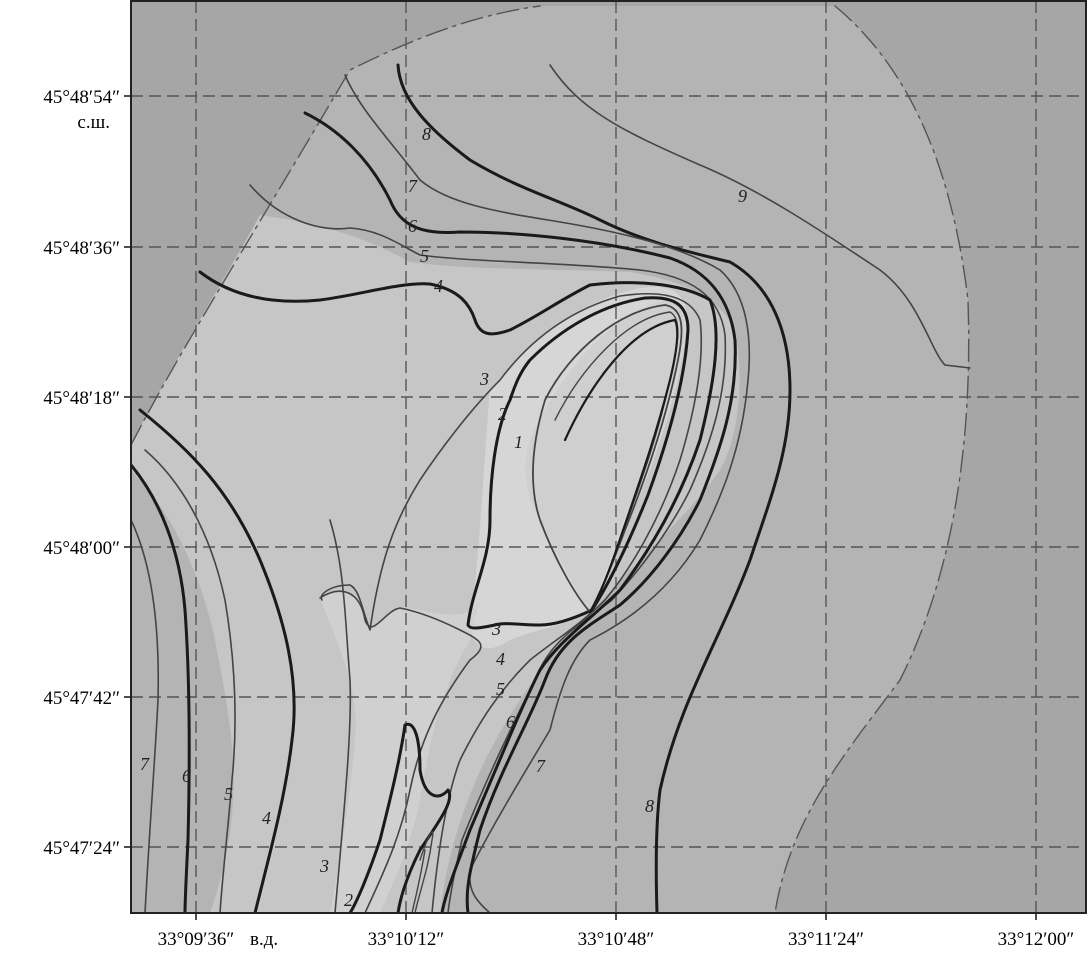 This screenshot has height=957, width=1087. What do you see at coordinates (742, 196) in the screenshot?
I see `label-9: 9` at bounding box center [742, 196].